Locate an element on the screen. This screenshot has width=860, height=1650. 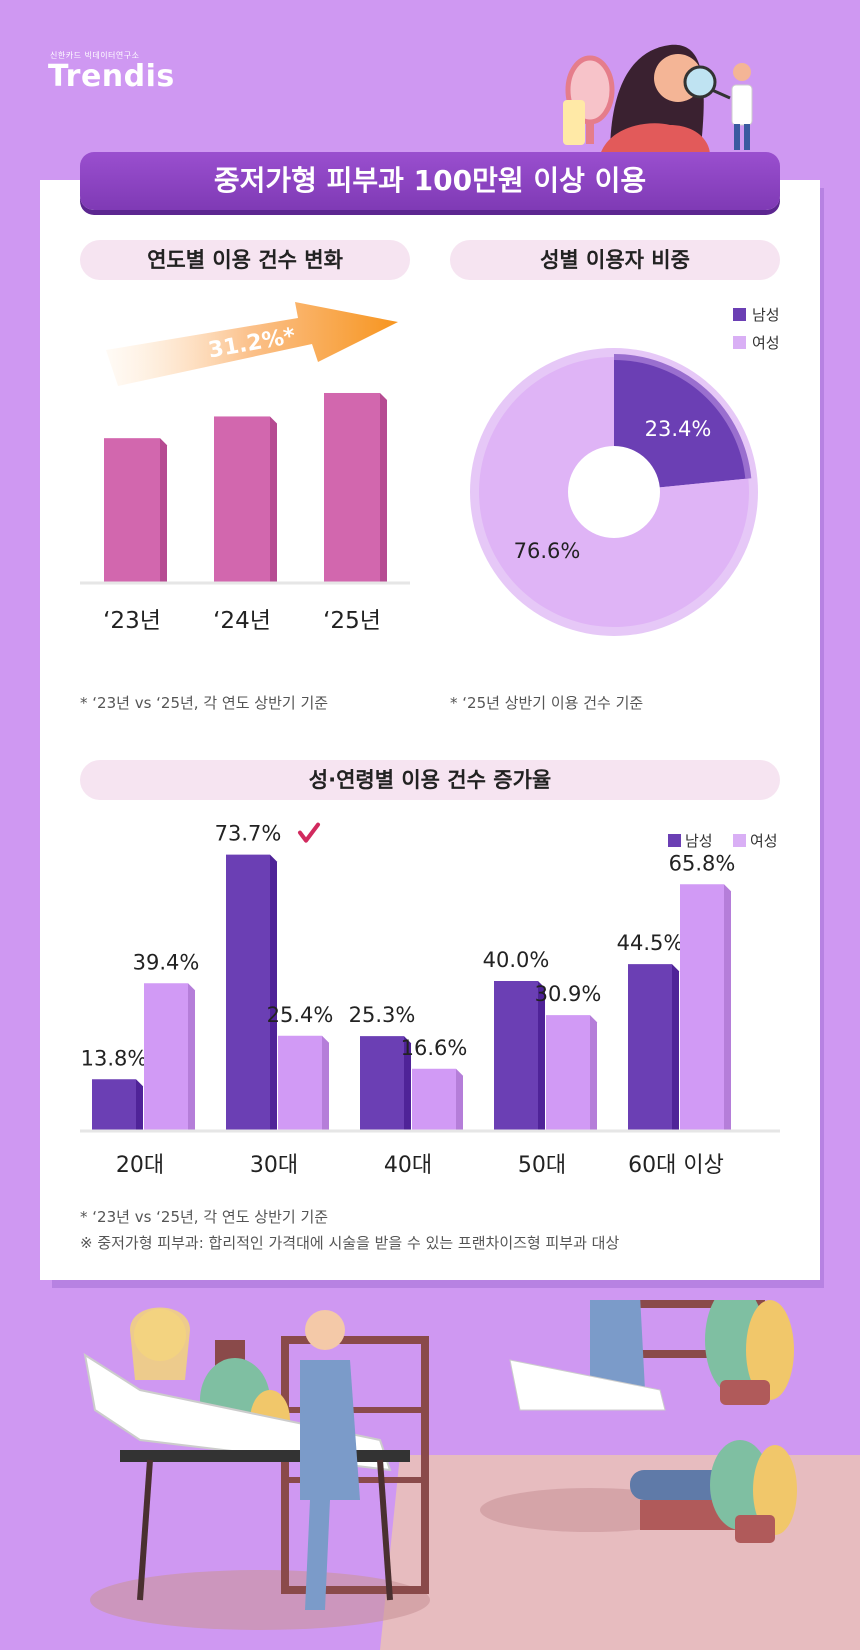
gender-chart-heading: 성별 이용자 비중 is located at coordinates (615, 260).